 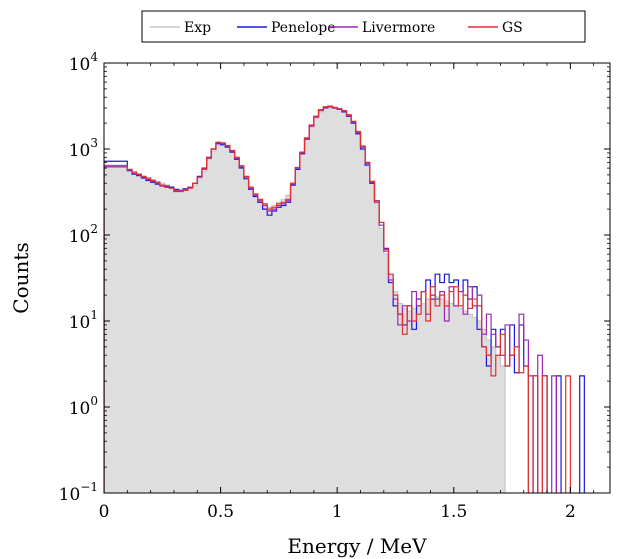 I want to click on x-tick-label: 1.5, so click(x=453, y=512).